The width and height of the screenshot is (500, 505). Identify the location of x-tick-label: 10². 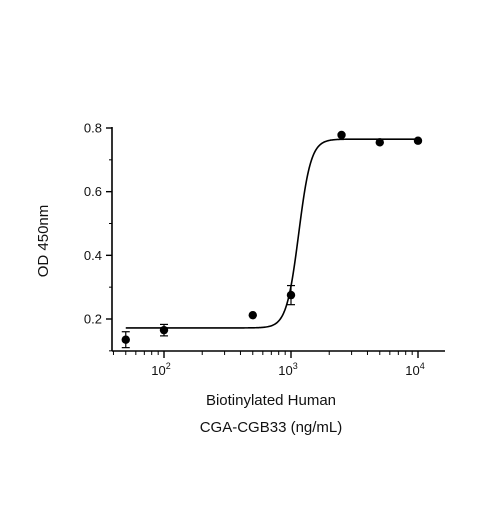
(160, 369).